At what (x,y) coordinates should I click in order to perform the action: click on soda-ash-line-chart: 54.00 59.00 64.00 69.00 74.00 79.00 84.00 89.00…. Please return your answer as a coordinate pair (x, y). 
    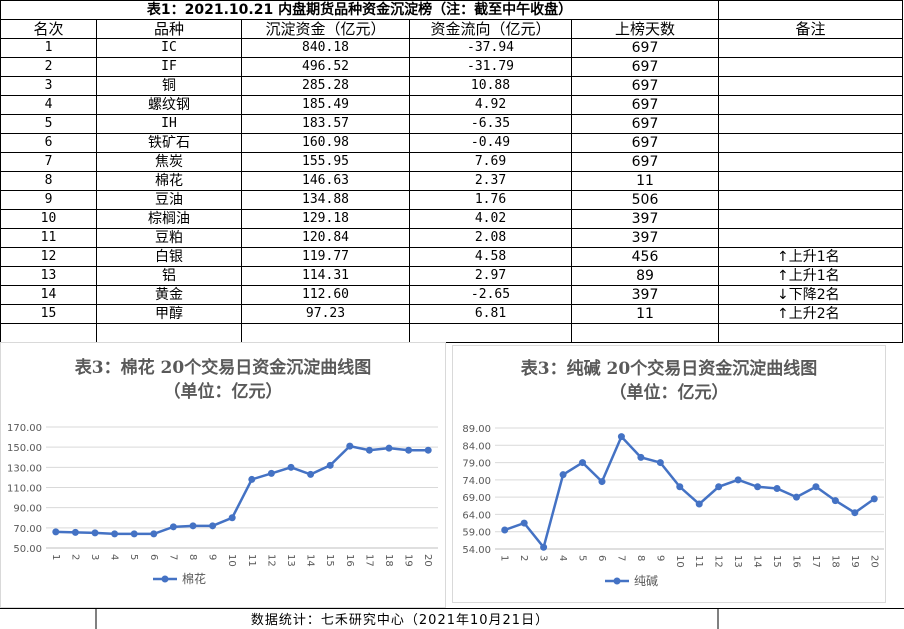
    Looking at the image, I should click on (673, 506).